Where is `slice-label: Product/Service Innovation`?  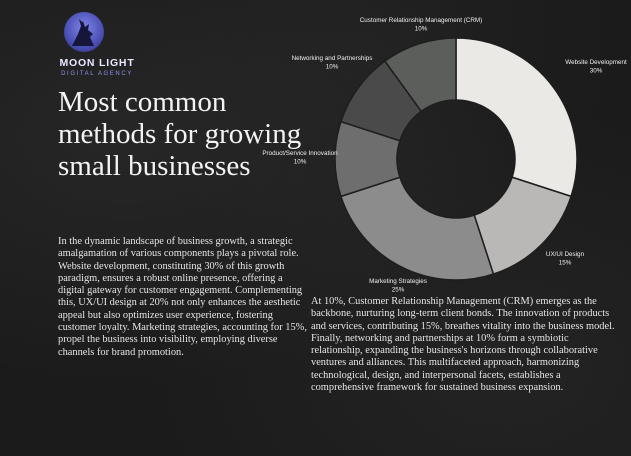
slice-label: Product/Service Innovation is located at coordinates (300, 153).